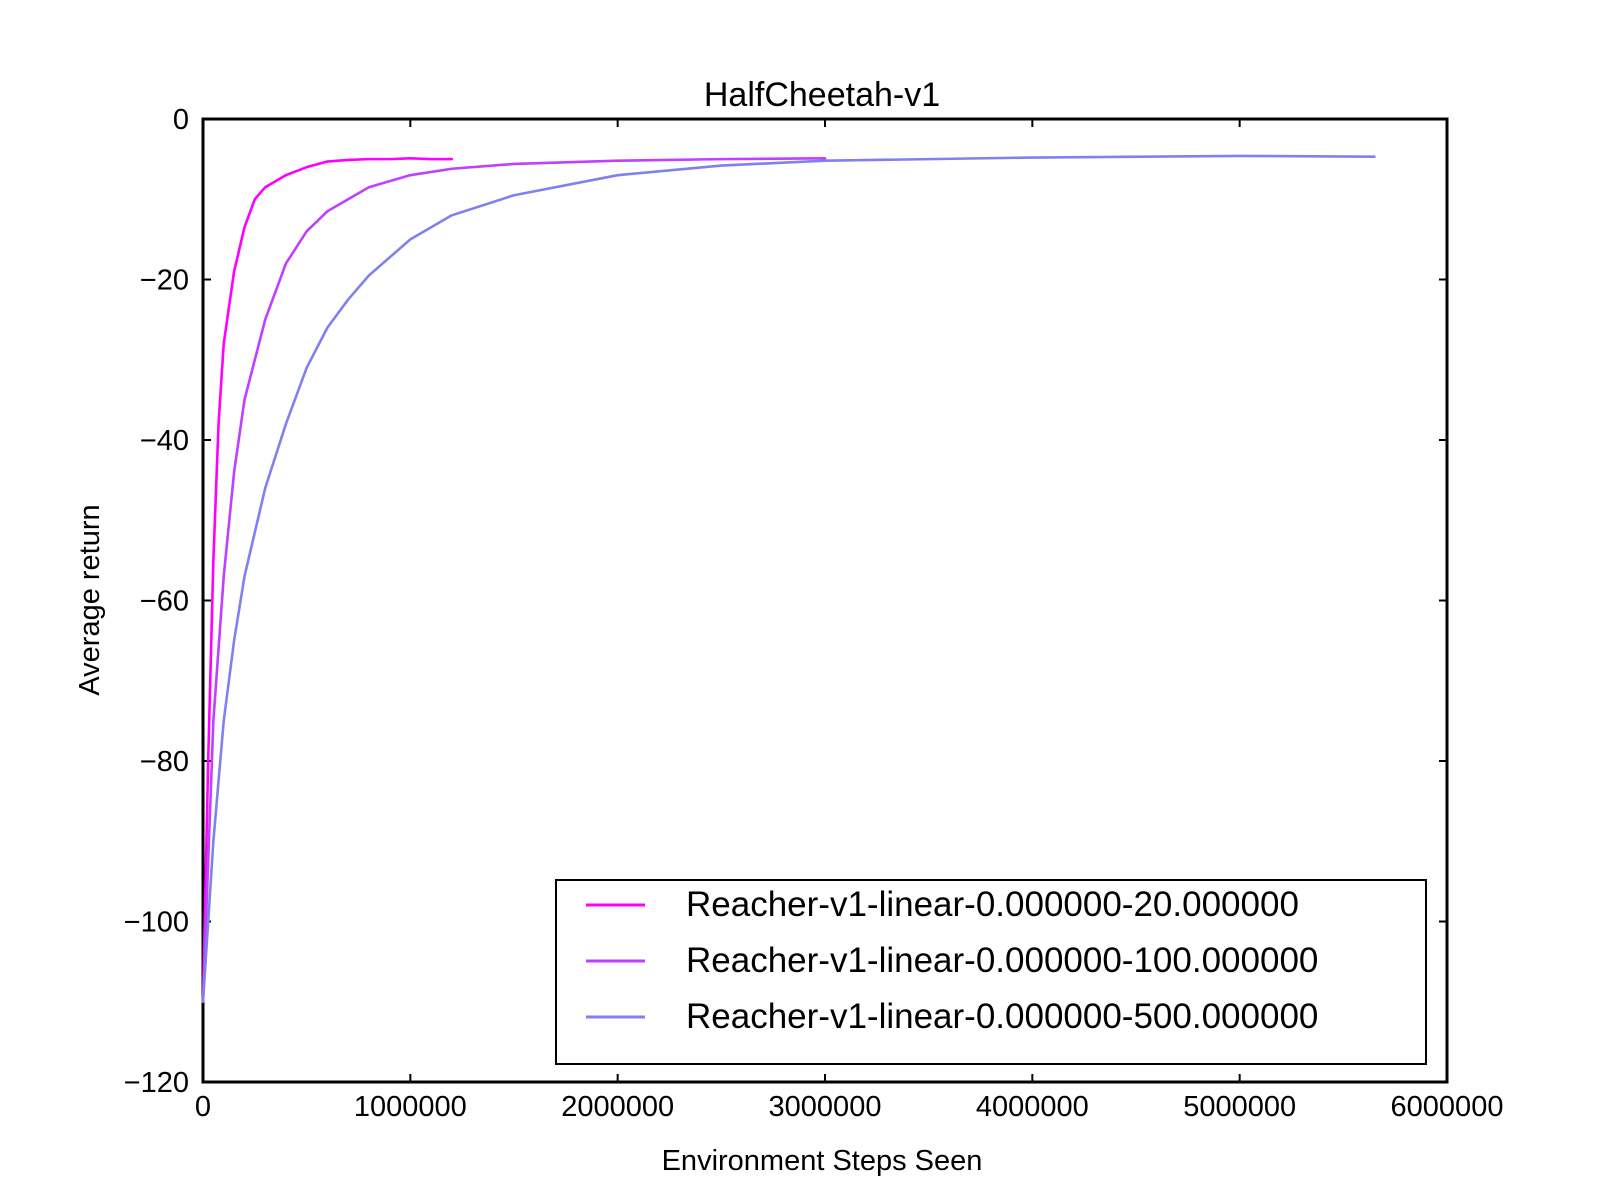 The height and width of the screenshot is (1200, 1600). I want to click on y-tick-label: −100, so click(156, 923).